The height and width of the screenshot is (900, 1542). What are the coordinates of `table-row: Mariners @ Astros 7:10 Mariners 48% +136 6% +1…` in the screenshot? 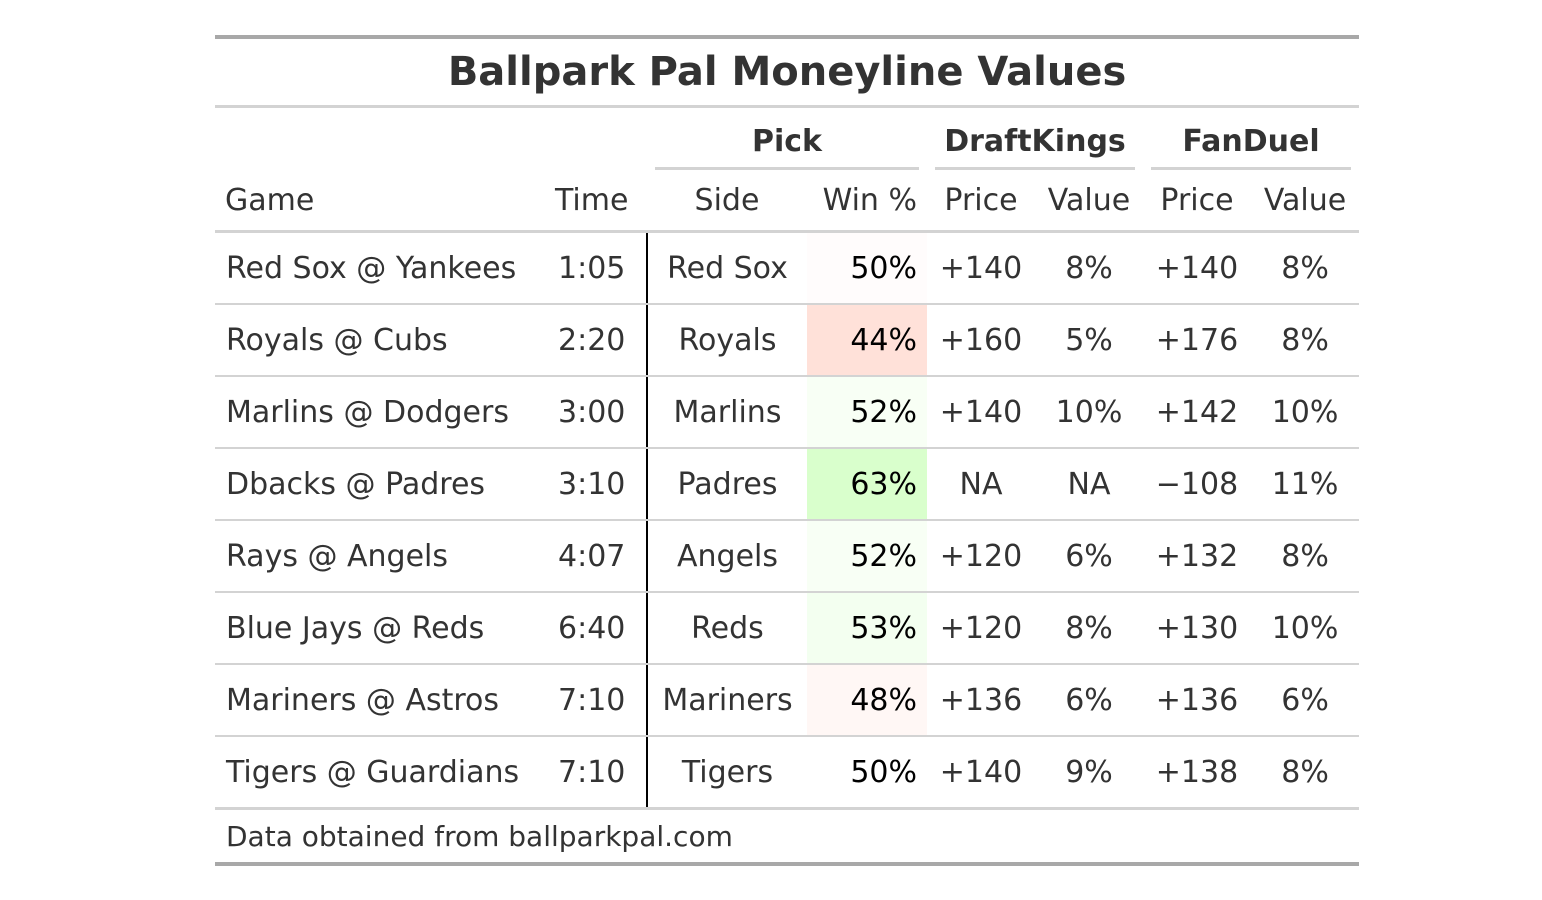 It's located at (787, 700).